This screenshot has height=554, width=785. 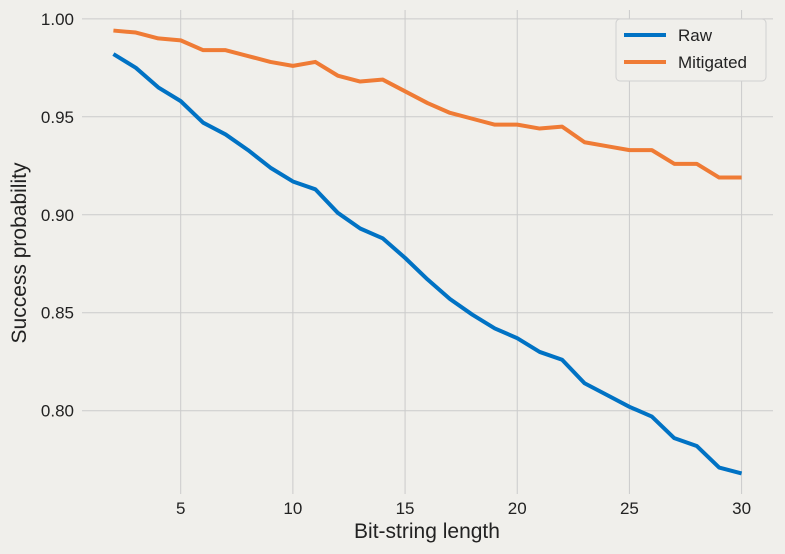 I want to click on x-tick-label: 30, so click(x=741, y=508).